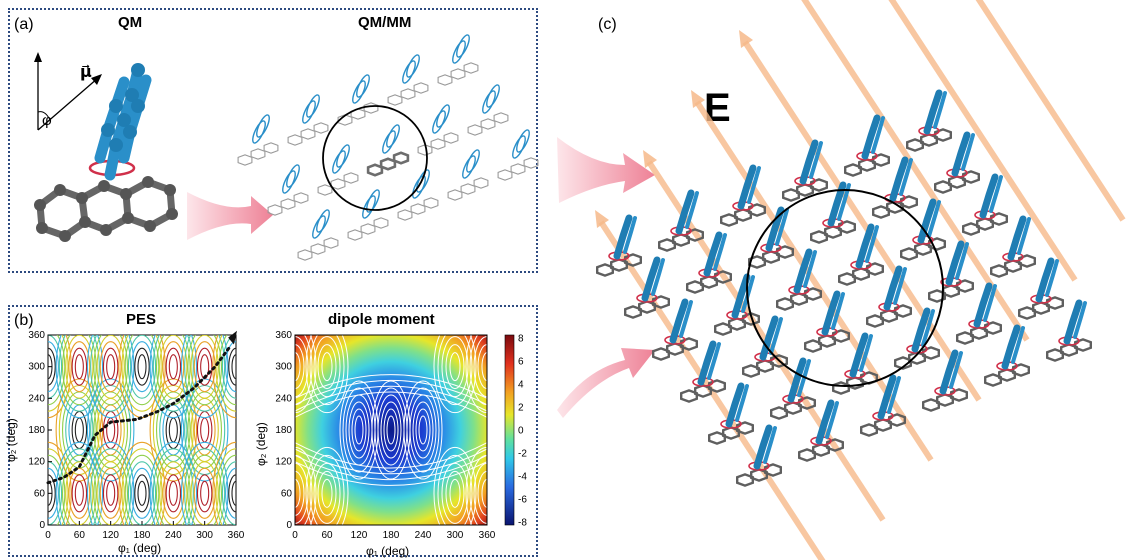 Image resolution: width=1129 pixels, height=560 pixels. What do you see at coordinates (136, 435) in the screenshot?
I see `pes-contour-plot: 0 60 120 180 240 300 360 0 60 120 180 240 300 360` at bounding box center [136, 435].